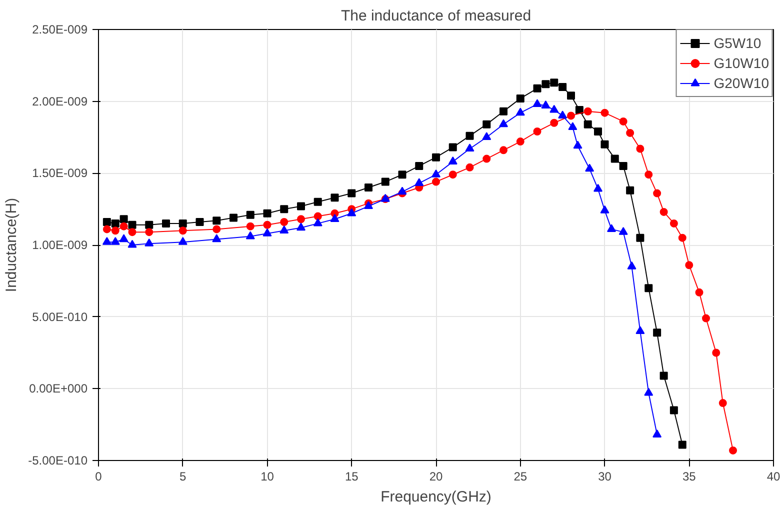  Describe the element at coordinates (11, 245) in the screenshot. I see `y-axis-title: Inductance(H)` at that location.